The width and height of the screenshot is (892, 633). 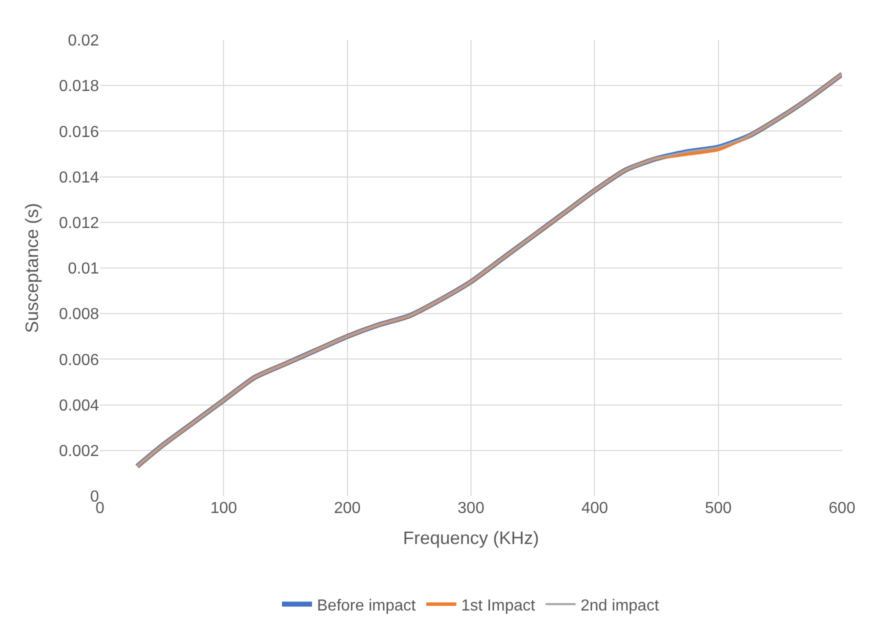 What do you see at coordinates (79, 223) in the screenshot?
I see `y-tick-label: 0.012` at bounding box center [79, 223].